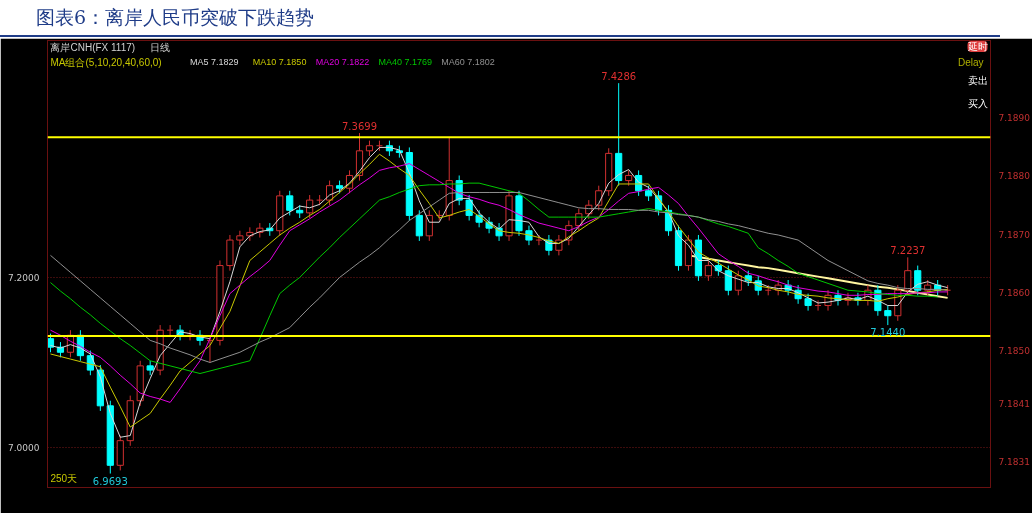  What do you see at coordinates (279, 61) in the screenshot?
I see `text: MA10 7.1850` at bounding box center [279, 61].